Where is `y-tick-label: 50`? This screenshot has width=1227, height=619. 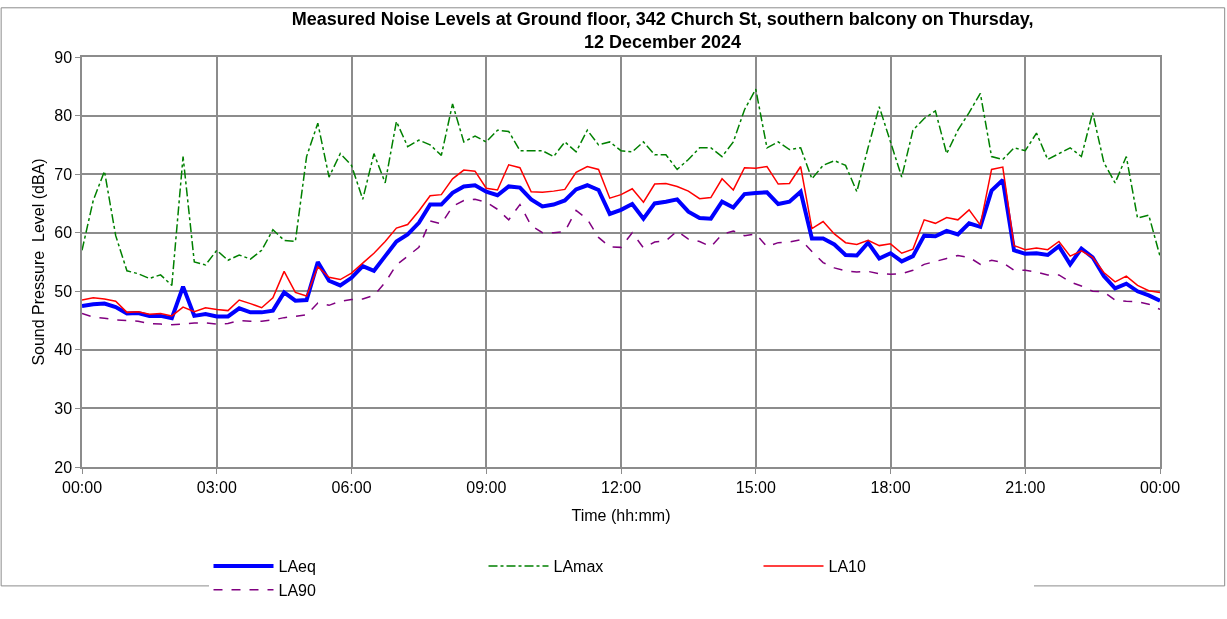
y-tick-label: 50 is located at coordinates (63, 291).